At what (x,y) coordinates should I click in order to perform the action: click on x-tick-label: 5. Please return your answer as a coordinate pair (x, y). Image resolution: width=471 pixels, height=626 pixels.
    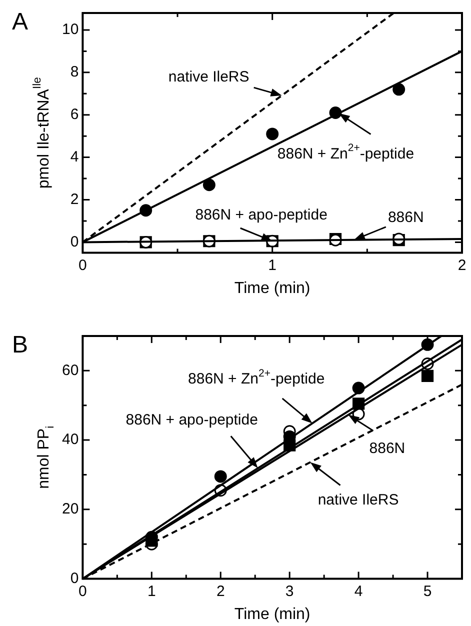
    Looking at the image, I should click on (427, 591).